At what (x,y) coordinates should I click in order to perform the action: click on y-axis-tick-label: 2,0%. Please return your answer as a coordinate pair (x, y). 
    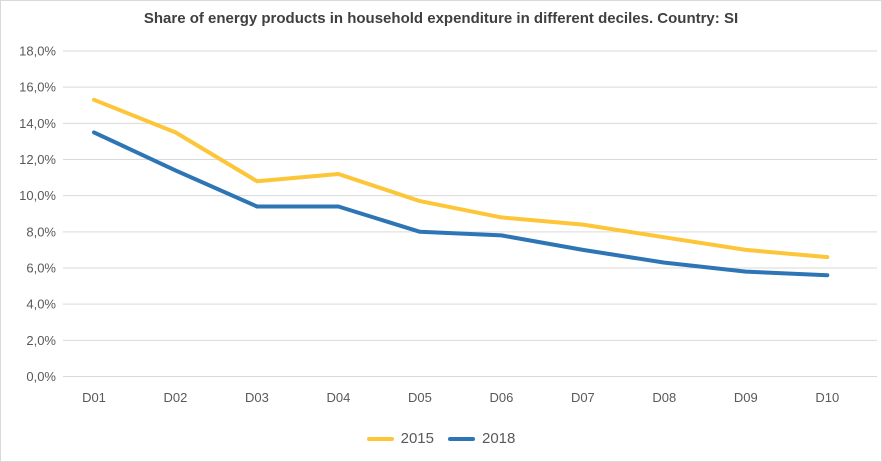
    Looking at the image, I should click on (41, 340).